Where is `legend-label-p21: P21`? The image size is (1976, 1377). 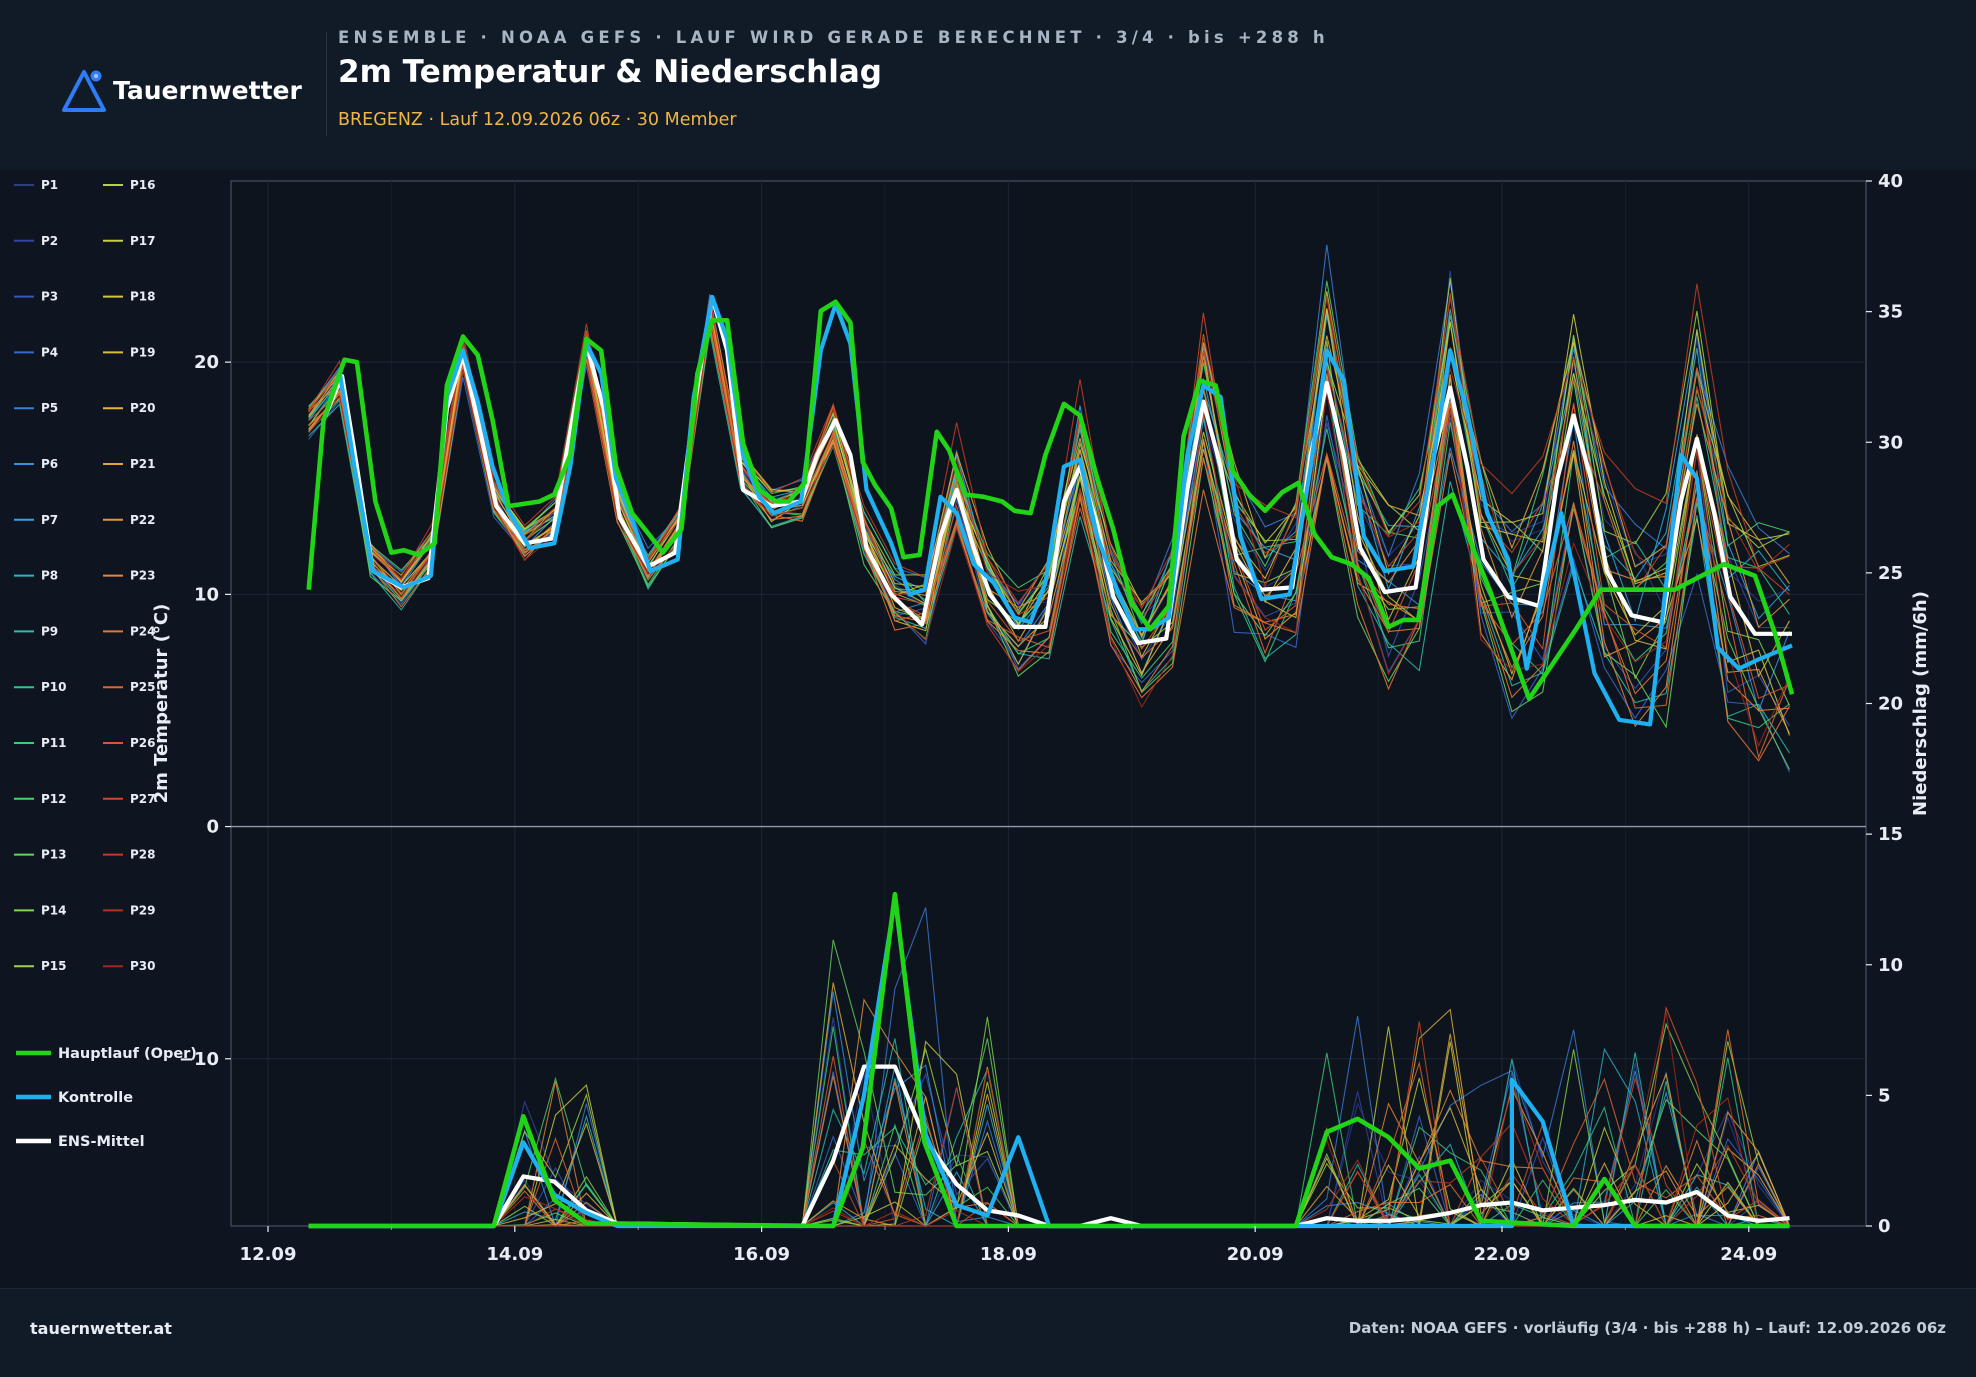 legend-label-p21: P21 is located at coordinates (143, 464).